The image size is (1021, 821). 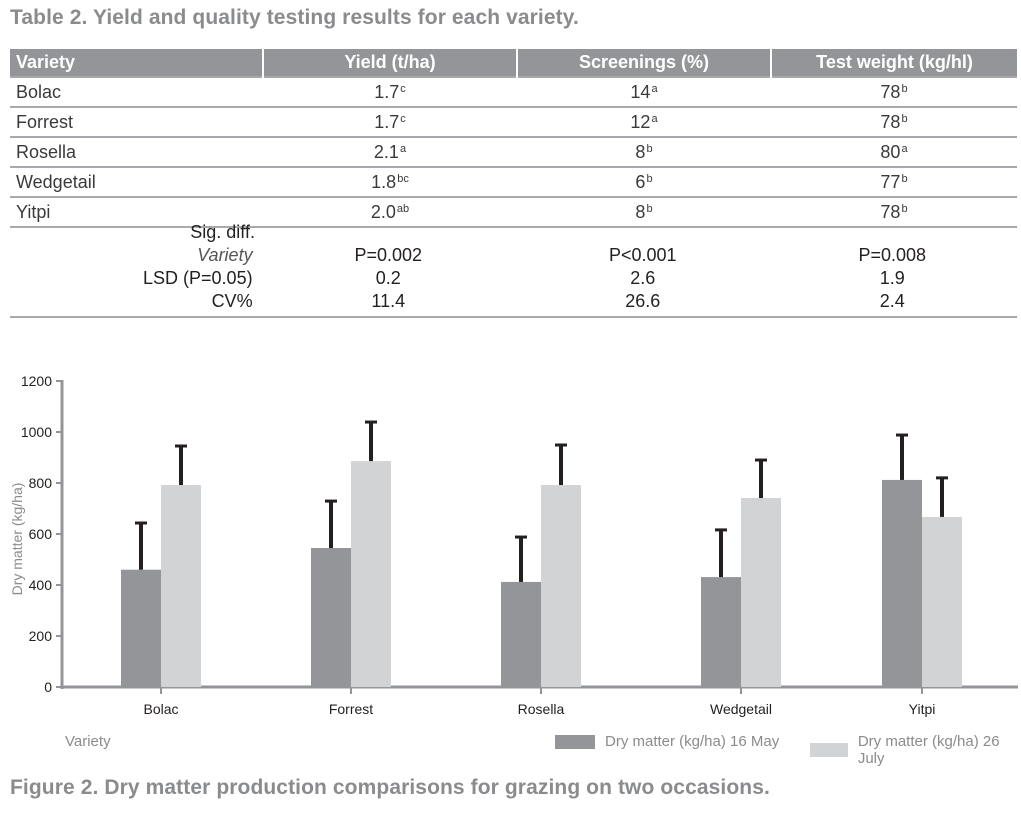 What do you see at coordinates (46, 151) in the screenshot?
I see `variety-cell-value: Rosella` at bounding box center [46, 151].